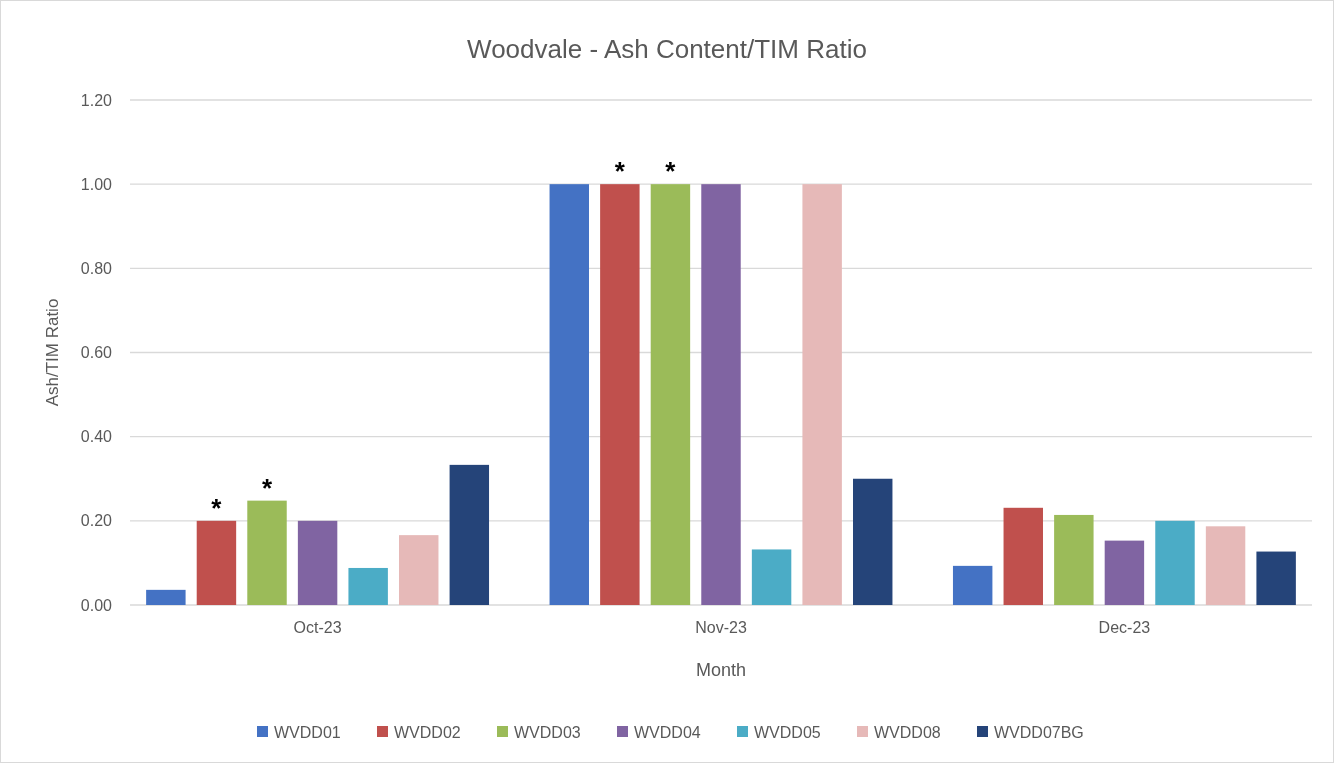  I want to click on y-tick-label: 0.20, so click(96, 521).